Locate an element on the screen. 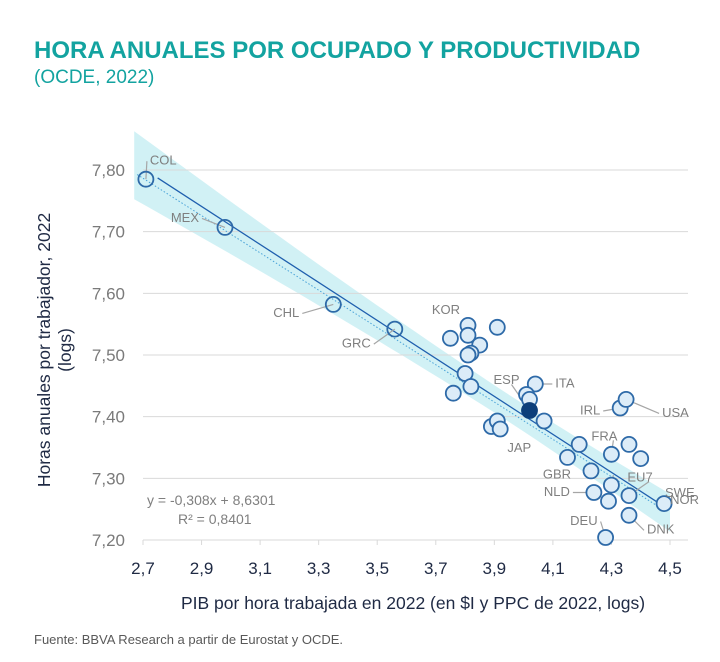 The width and height of the screenshot is (720, 662). data-point-col is located at coordinates (146, 179).